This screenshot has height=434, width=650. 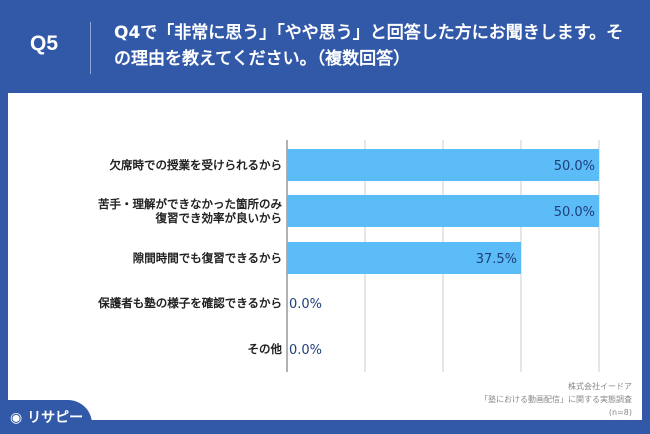 What do you see at coordinates (16, 418) in the screenshot?
I see `pin-icon: ◉` at bounding box center [16, 418].